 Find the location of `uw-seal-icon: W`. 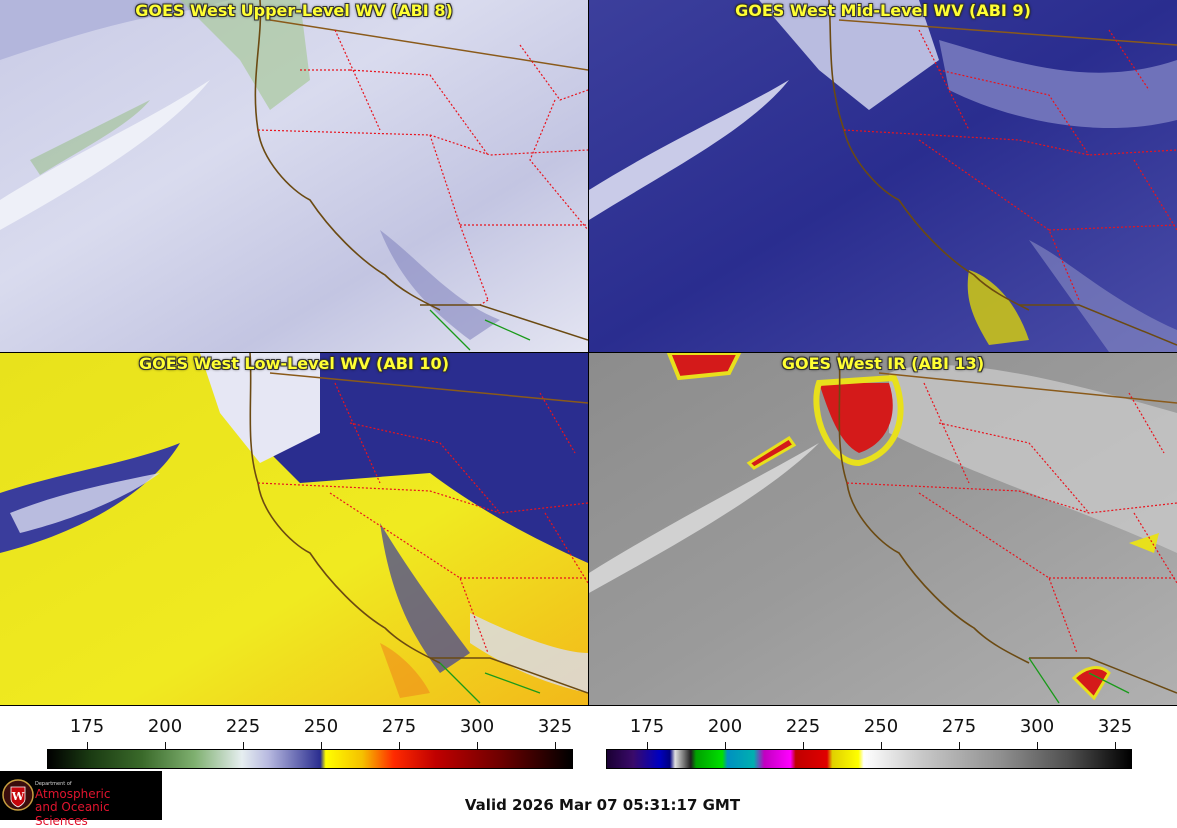

uw-seal-icon: W is located at coordinates (18, 795).